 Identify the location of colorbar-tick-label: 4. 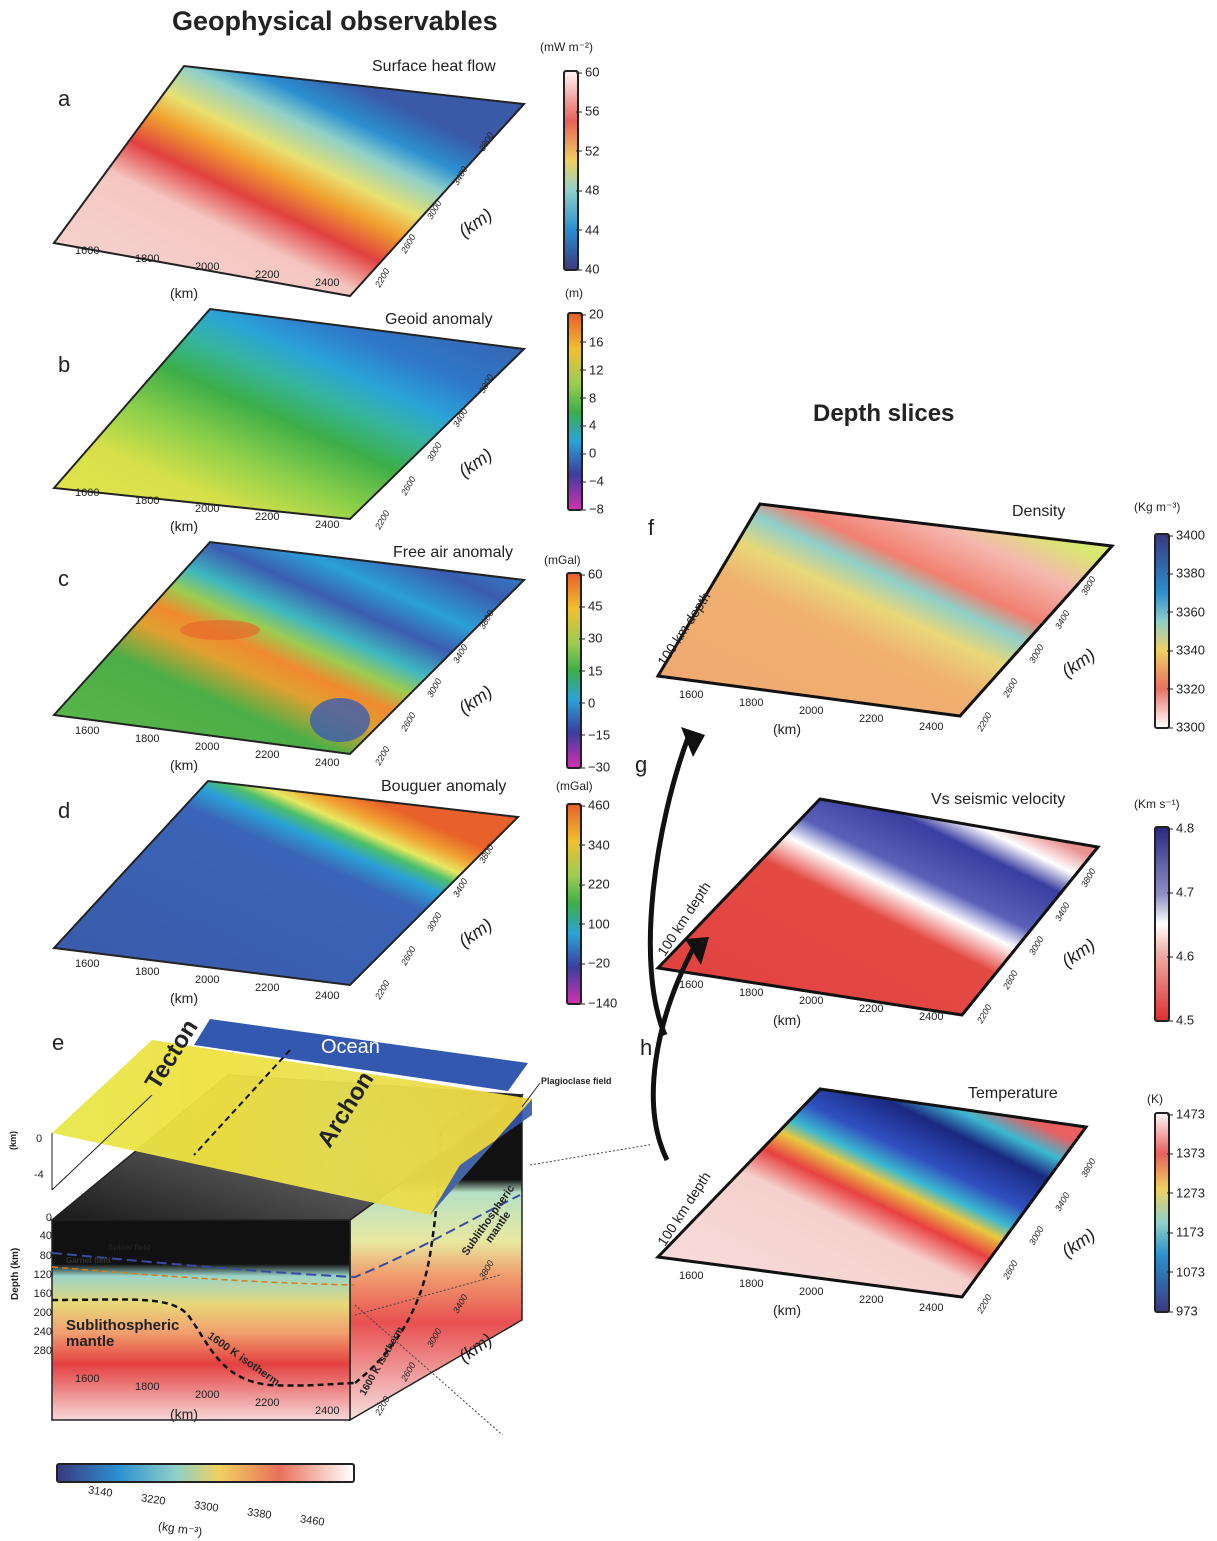
(588, 425).